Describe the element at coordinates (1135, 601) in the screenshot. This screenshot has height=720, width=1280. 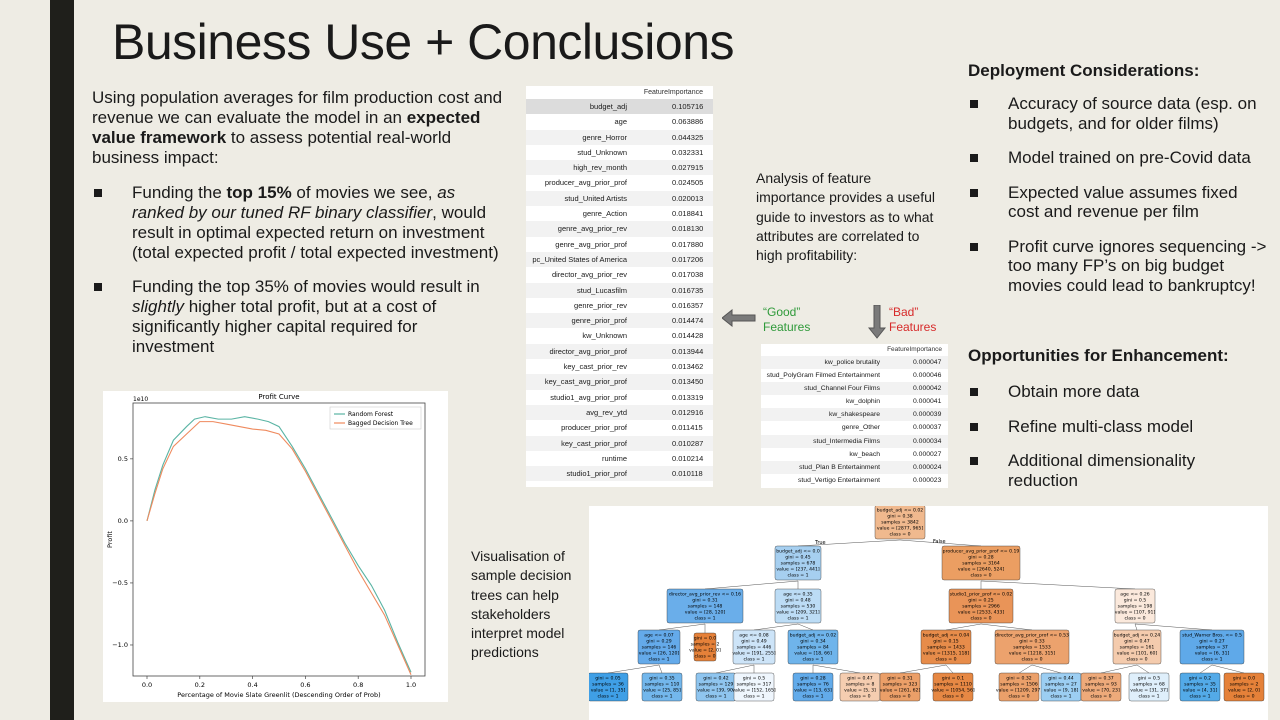
I see `tree-node-text: gini = 0.5` at that location.